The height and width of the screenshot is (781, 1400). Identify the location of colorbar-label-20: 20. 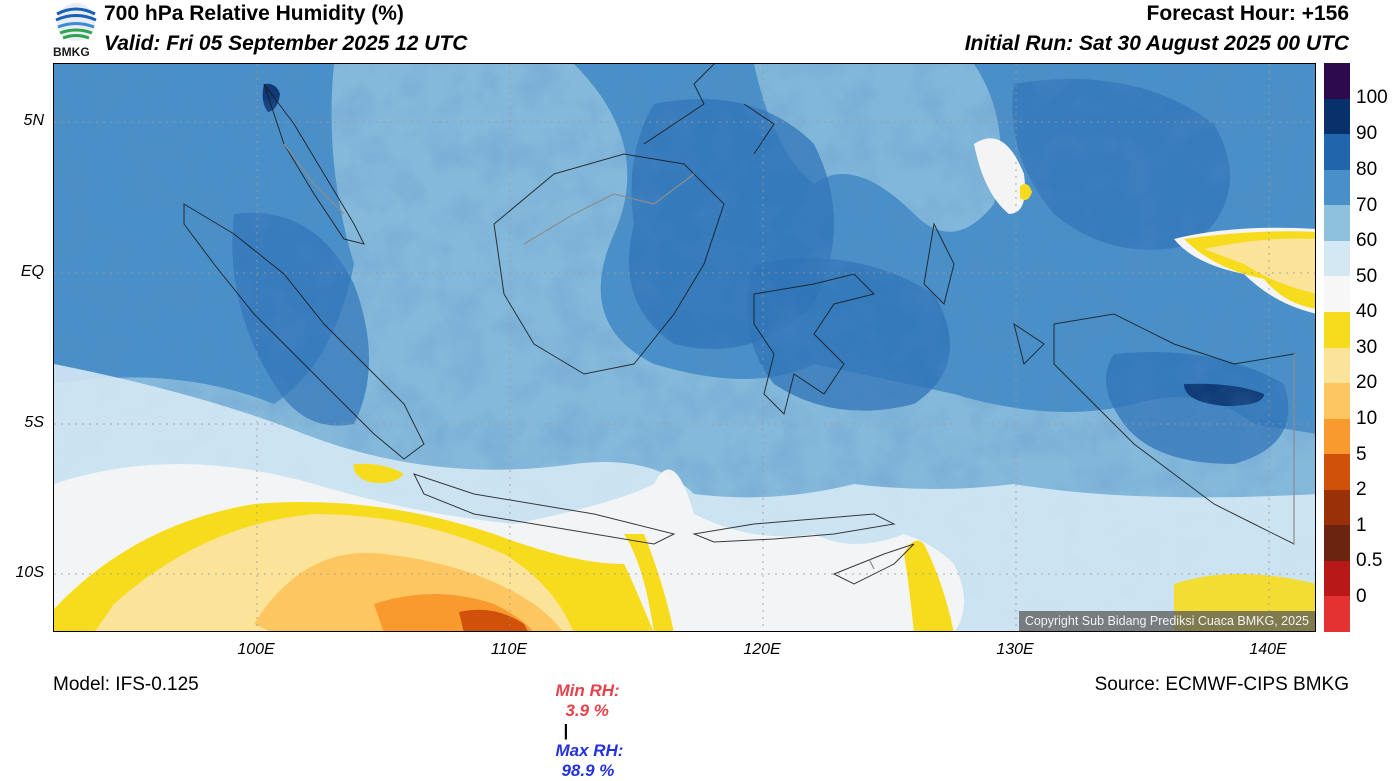
(1367, 382).